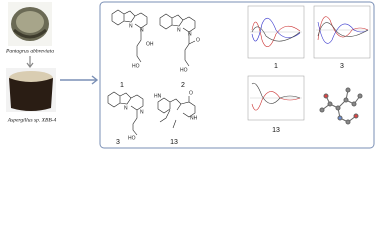 Image resolution: width=378 pixels, height=240 pixels. I want to click on culture-photo, so click(31, 90).